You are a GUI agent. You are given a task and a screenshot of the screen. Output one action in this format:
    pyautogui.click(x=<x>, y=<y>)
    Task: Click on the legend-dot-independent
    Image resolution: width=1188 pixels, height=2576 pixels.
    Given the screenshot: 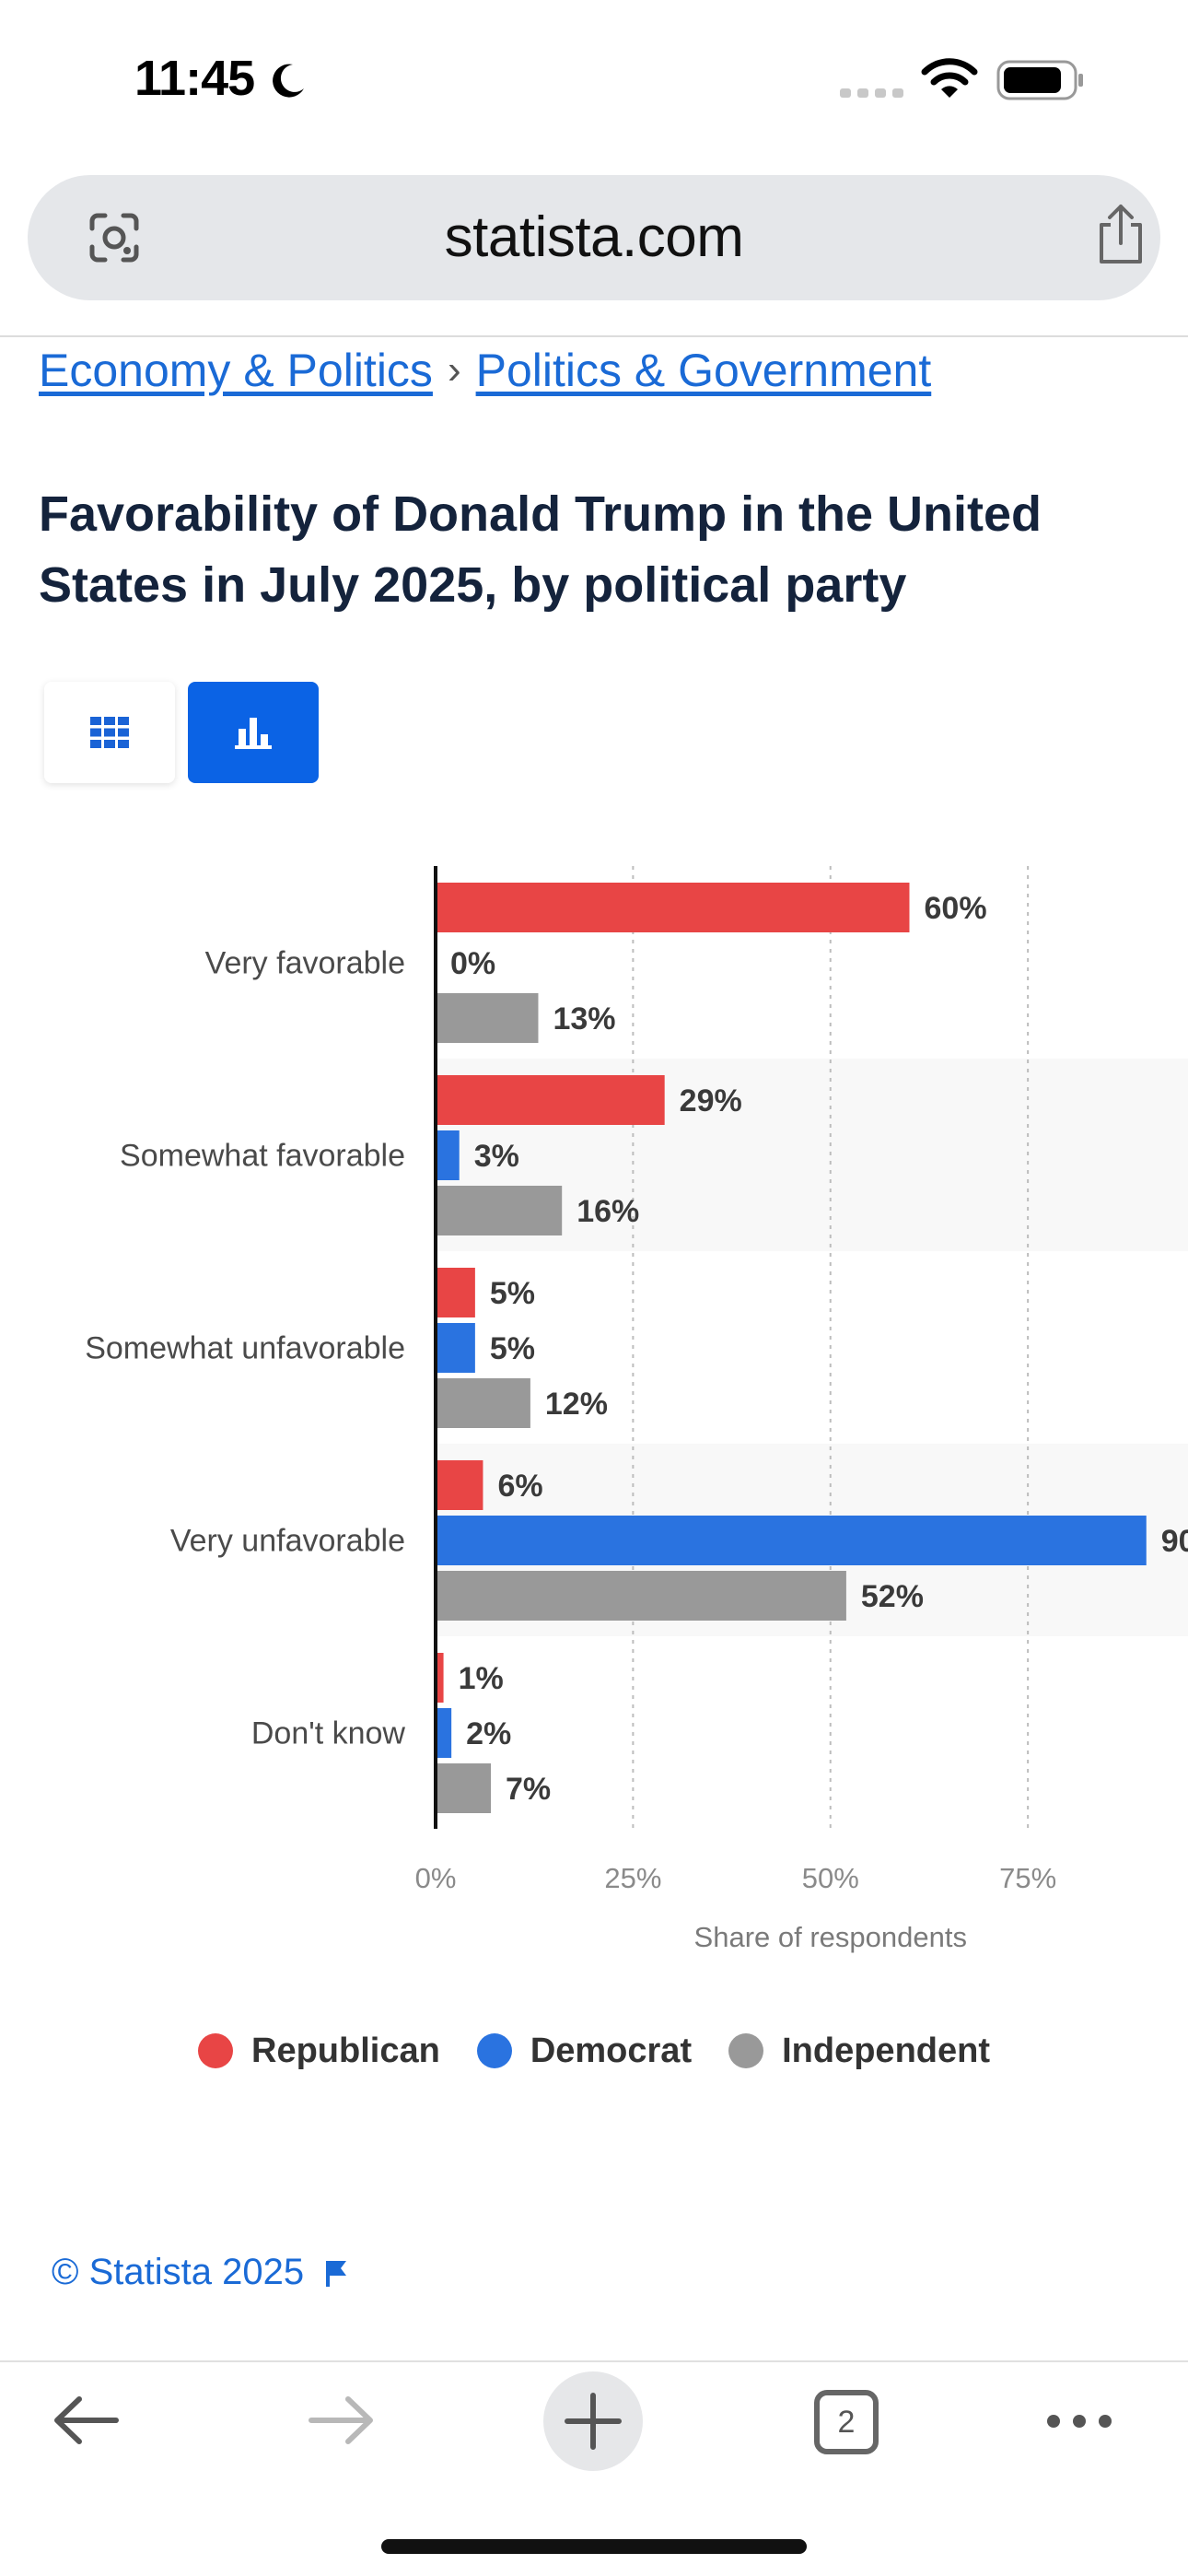 What is the action you would take?
    pyautogui.click(x=746, y=2050)
    